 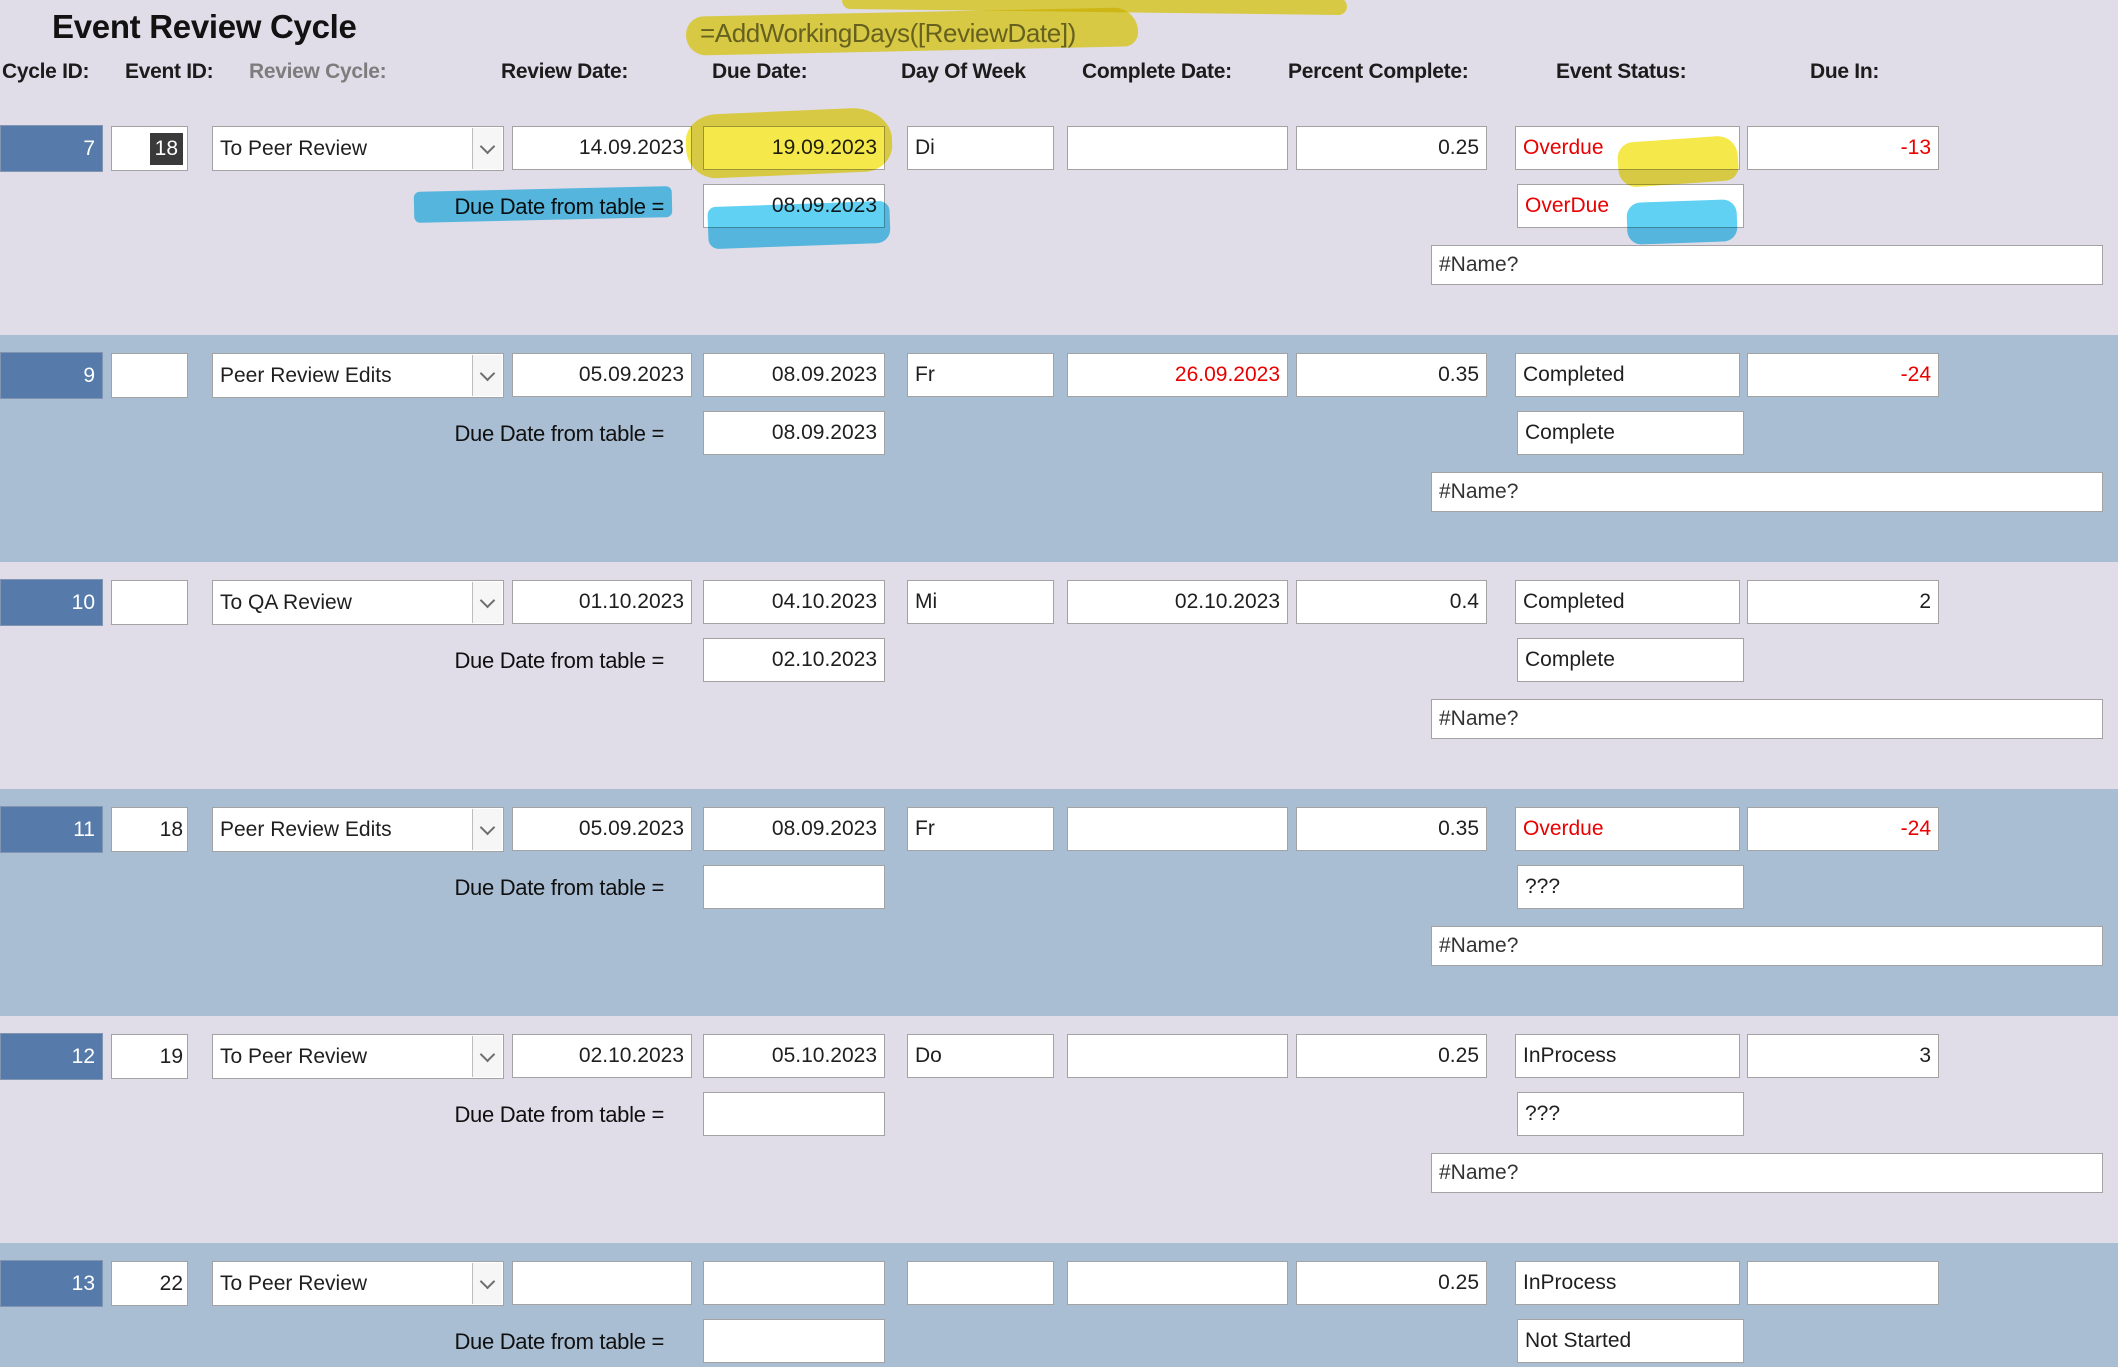 What do you see at coordinates (204, 26) in the screenshot?
I see `page-title: Event Review Cycle` at bounding box center [204, 26].